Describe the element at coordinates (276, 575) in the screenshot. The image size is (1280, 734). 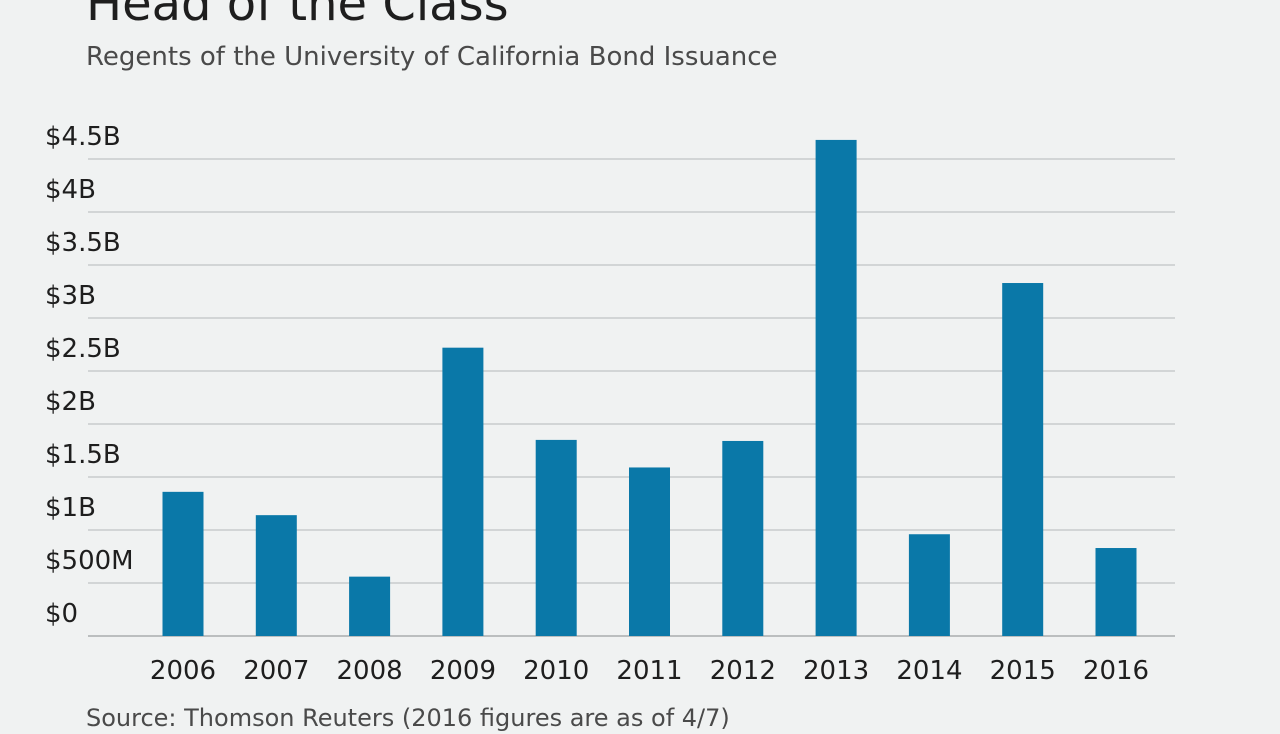
I see `bar-2007` at that location.